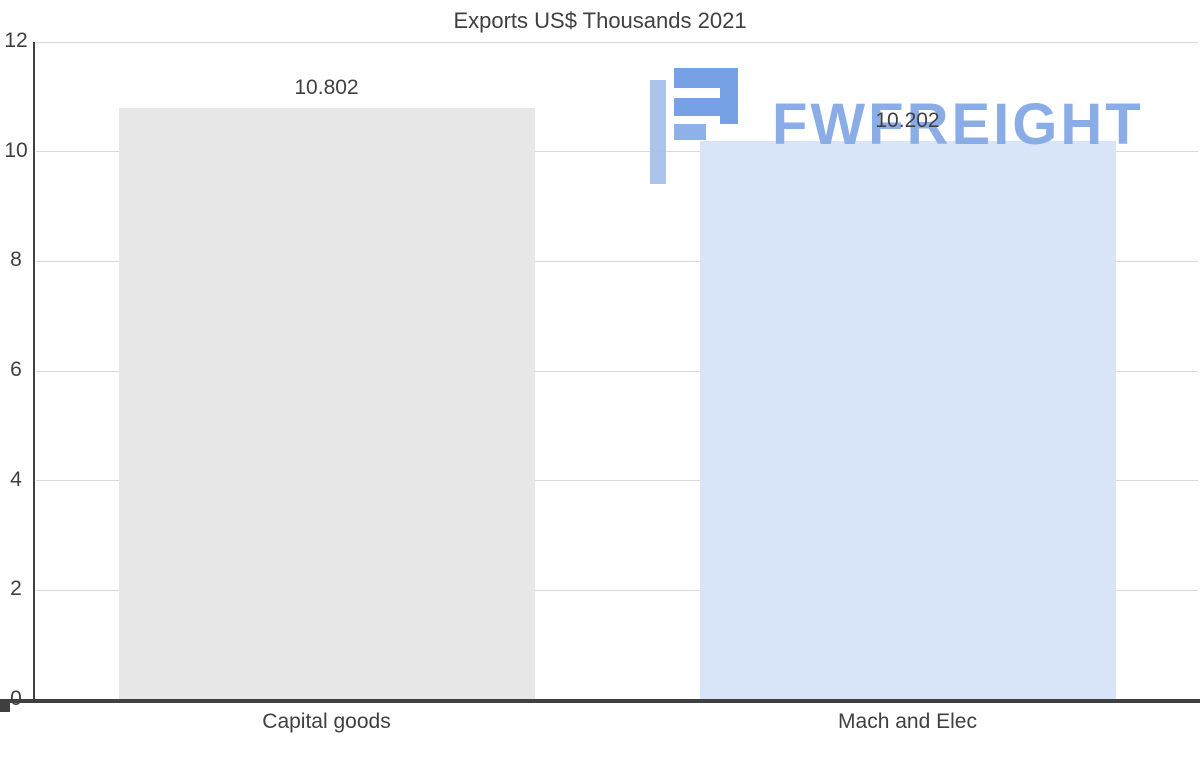  What do you see at coordinates (600, 701) in the screenshot?
I see `x-axis-line` at bounding box center [600, 701].